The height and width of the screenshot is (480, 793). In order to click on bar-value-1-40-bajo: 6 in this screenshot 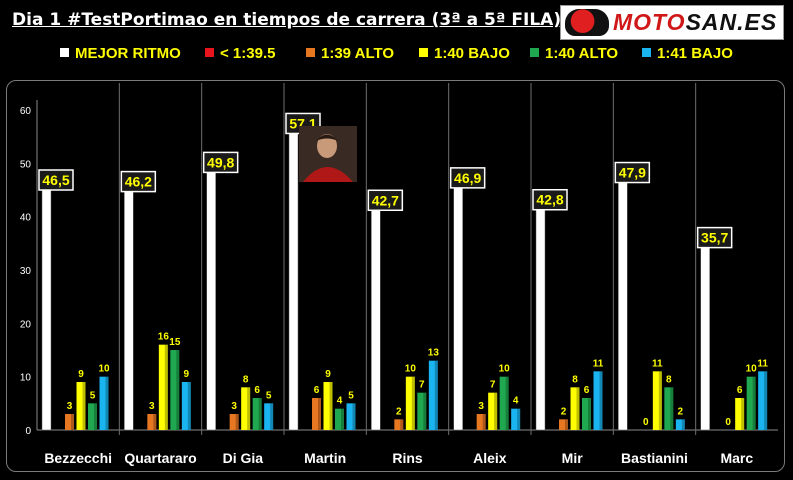, I will do `click(740, 390)`.